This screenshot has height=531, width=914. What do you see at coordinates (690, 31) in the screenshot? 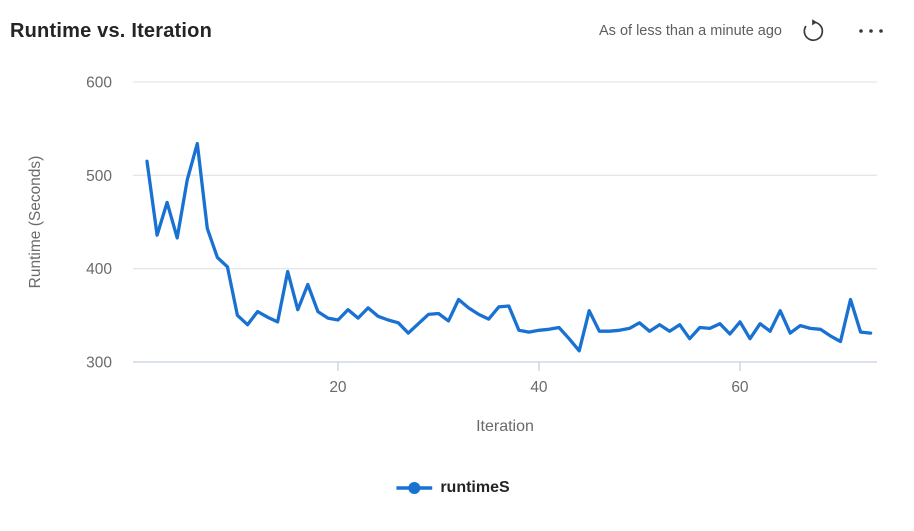
I see `freshness-text: As of less than a minute ago` at bounding box center [690, 31].